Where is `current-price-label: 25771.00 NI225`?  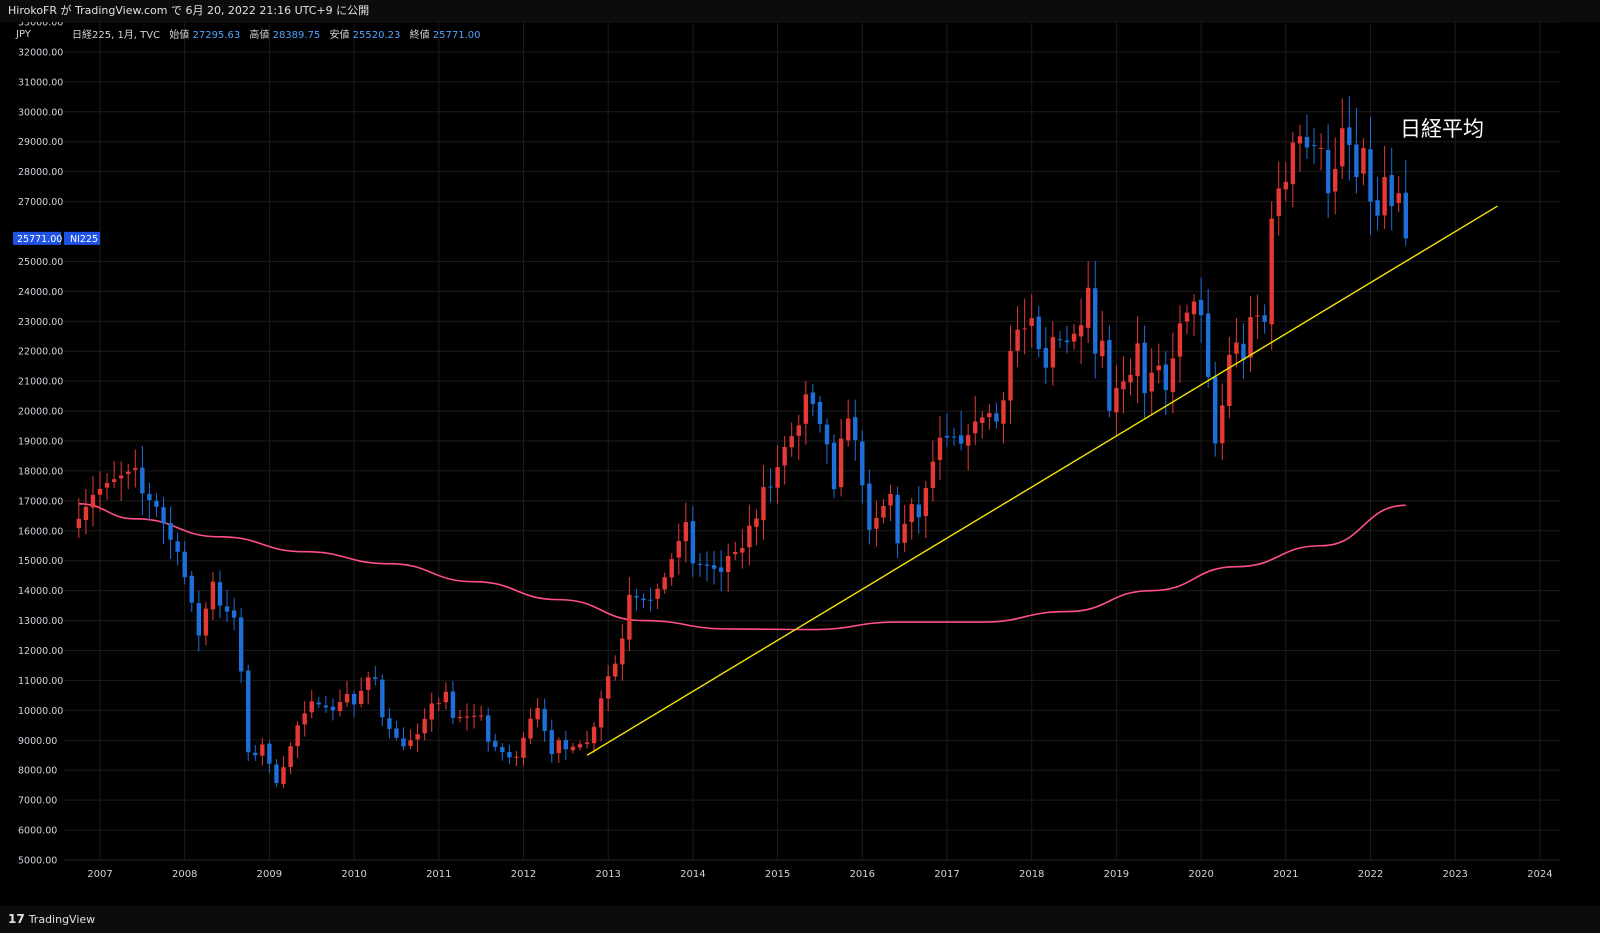 current-price-label: 25771.00 NI225 is located at coordinates (56, 238).